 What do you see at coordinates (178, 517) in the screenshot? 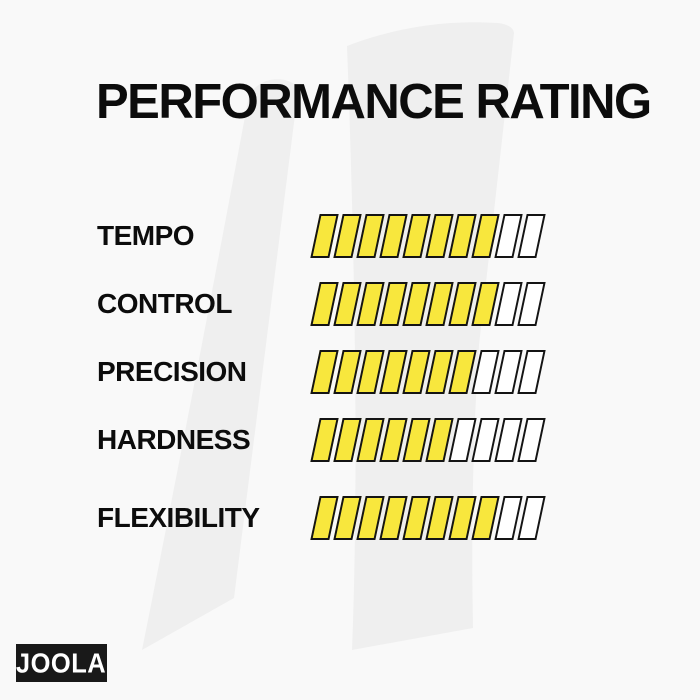
I see `rating-label: FLEXIBILITY` at bounding box center [178, 517].